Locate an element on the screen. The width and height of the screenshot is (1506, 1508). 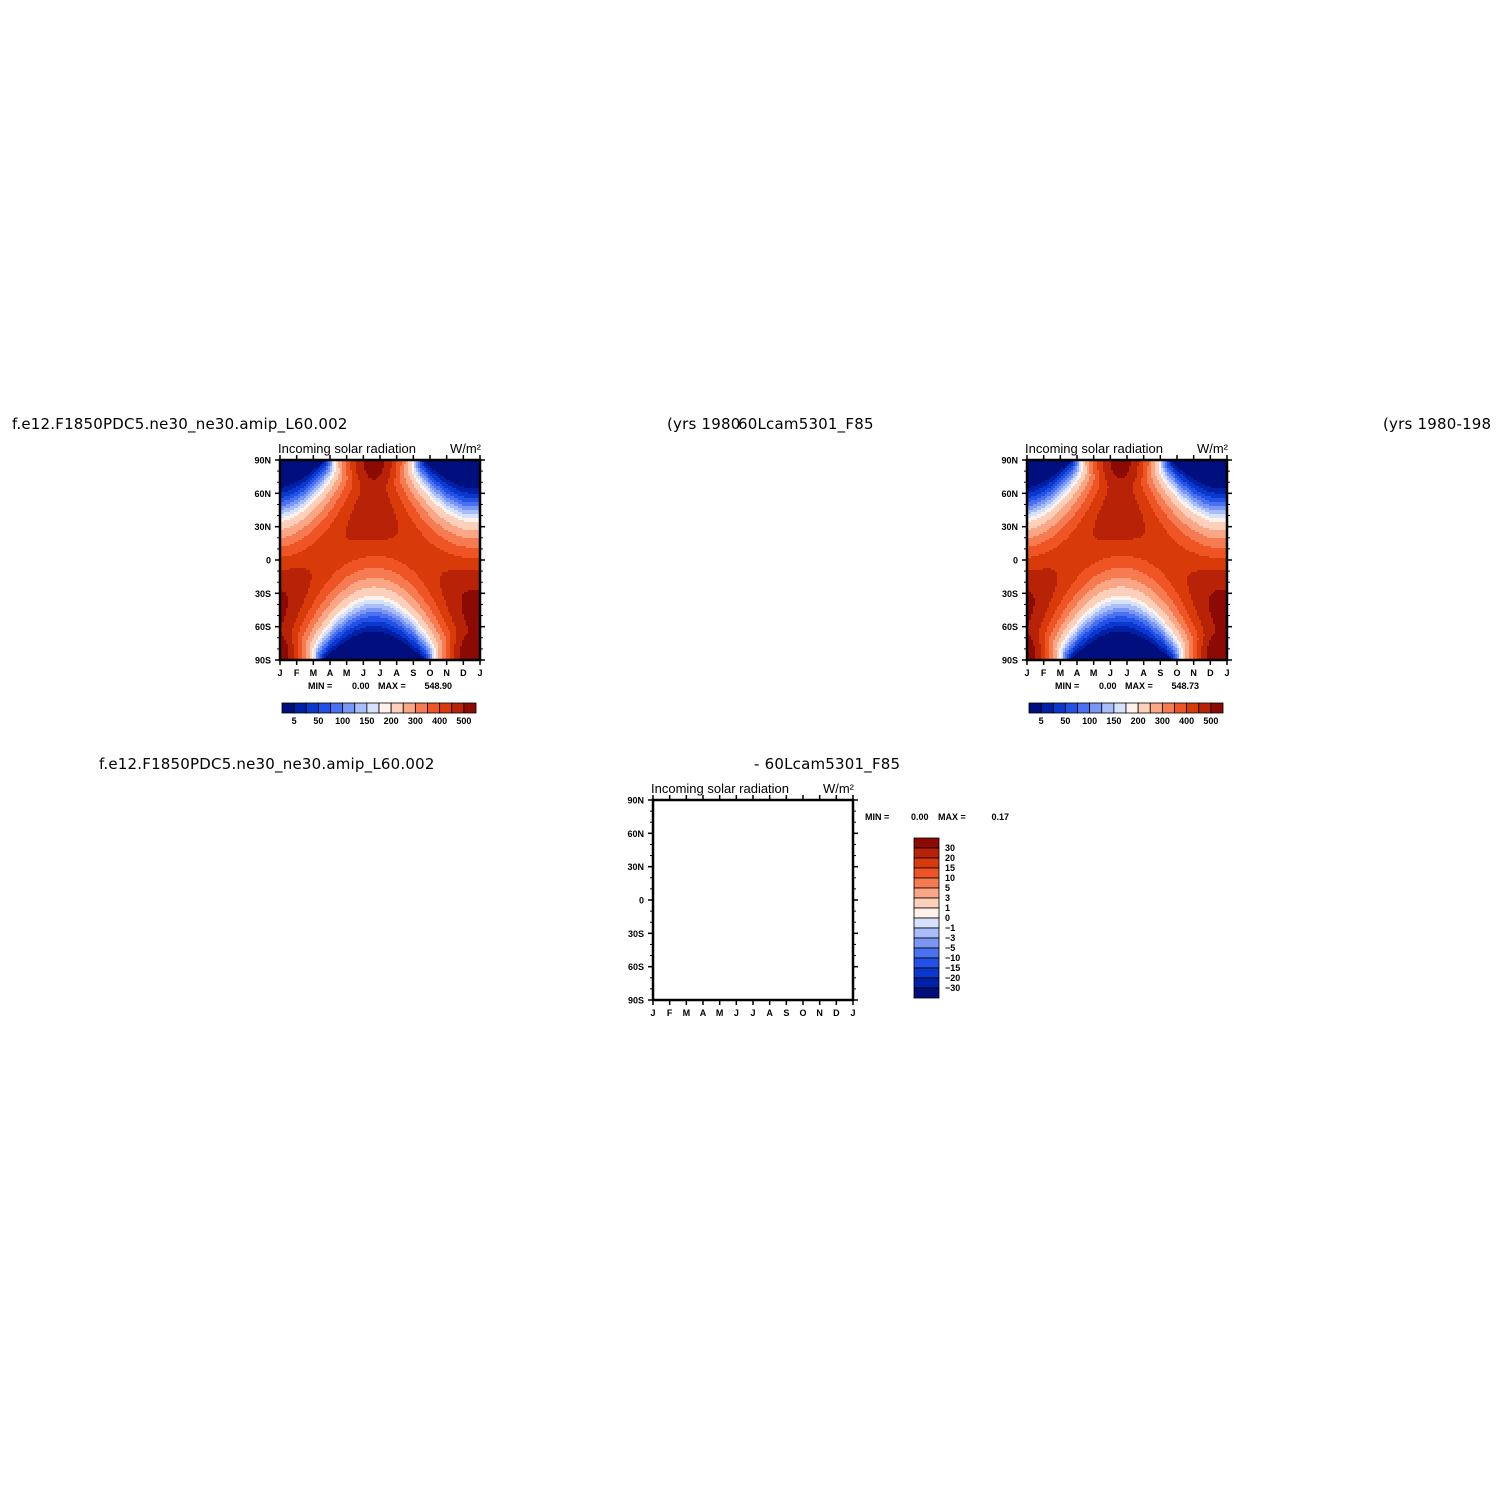
panel3-xtick-label: A is located at coordinates (703, 1013).